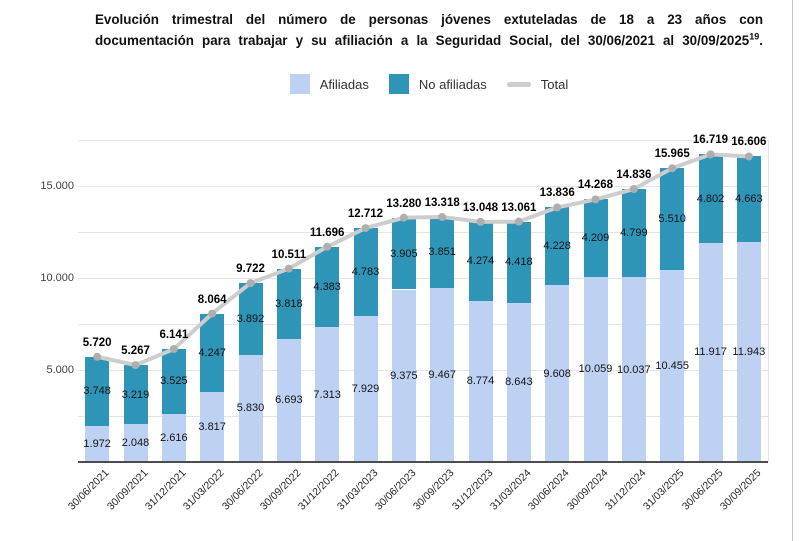 This screenshot has width=800, height=541. What do you see at coordinates (634, 233) in the screenshot?
I see `value-label-no-afiliadas: 4.799` at bounding box center [634, 233].